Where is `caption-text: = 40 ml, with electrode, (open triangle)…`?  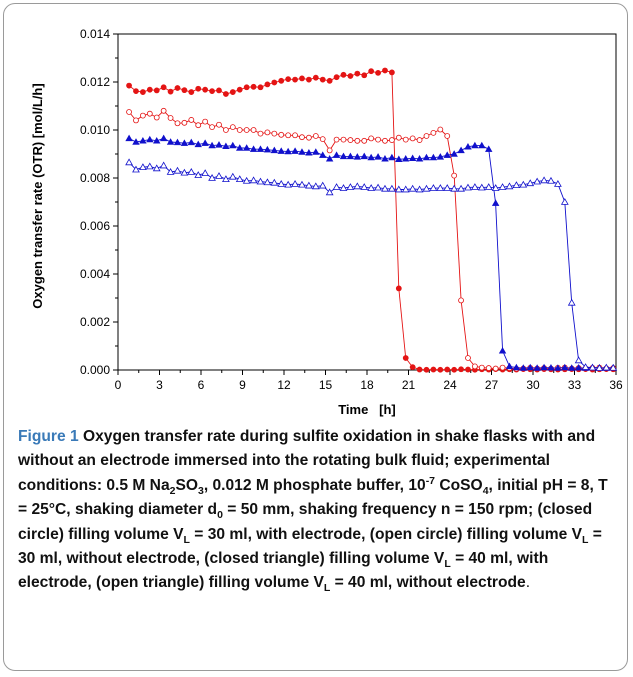 caption-text: = 40 ml, with electrode, (open triangle)… is located at coordinates (283, 571).